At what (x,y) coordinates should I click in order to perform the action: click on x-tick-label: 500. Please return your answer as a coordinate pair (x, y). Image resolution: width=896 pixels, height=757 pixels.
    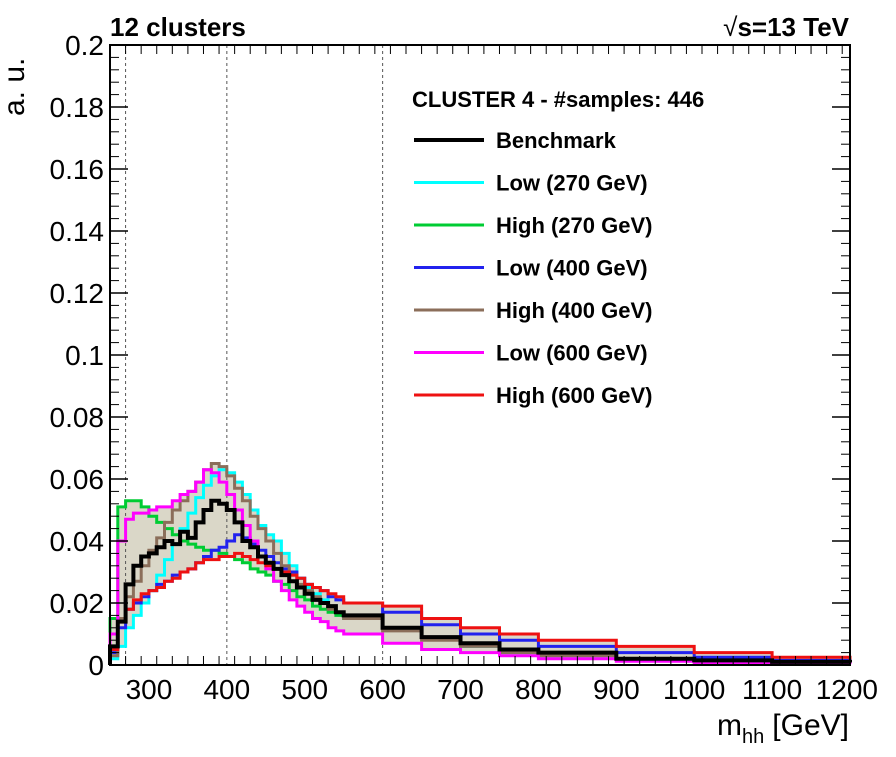
    Looking at the image, I should click on (304, 689).